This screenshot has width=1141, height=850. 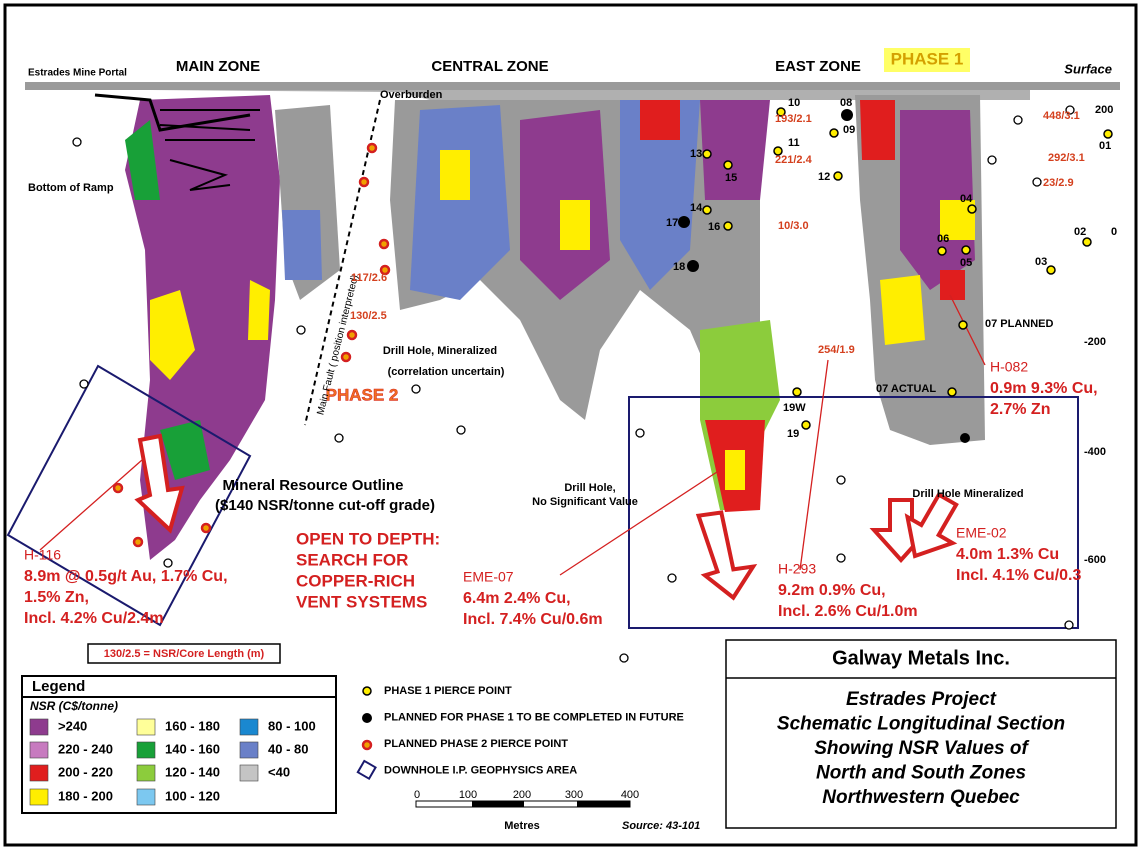 I want to click on depth-label: -400, so click(x=1095, y=452).